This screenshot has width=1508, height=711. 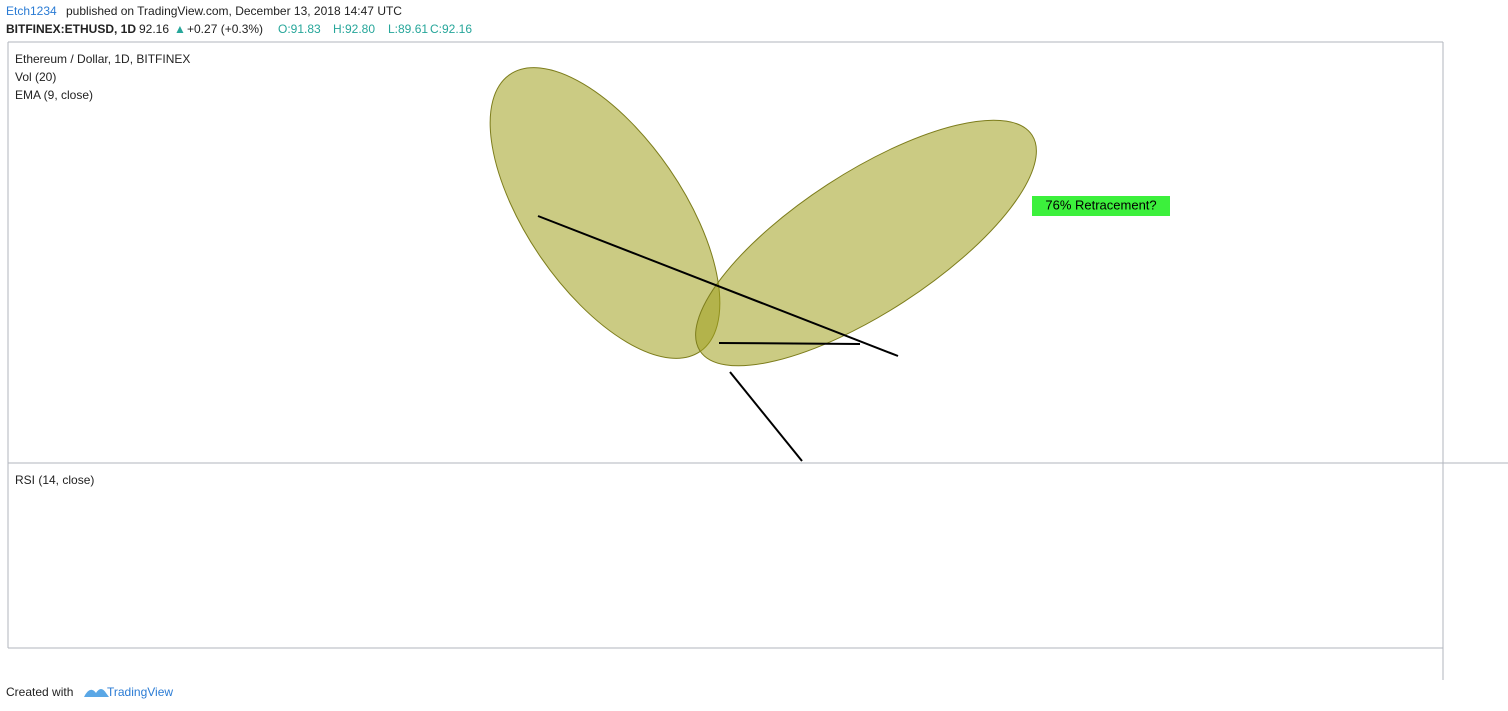 I want to click on legend-symbol: Ethereum / Dollar, 1D, BITFINEX, so click(x=102, y=59).